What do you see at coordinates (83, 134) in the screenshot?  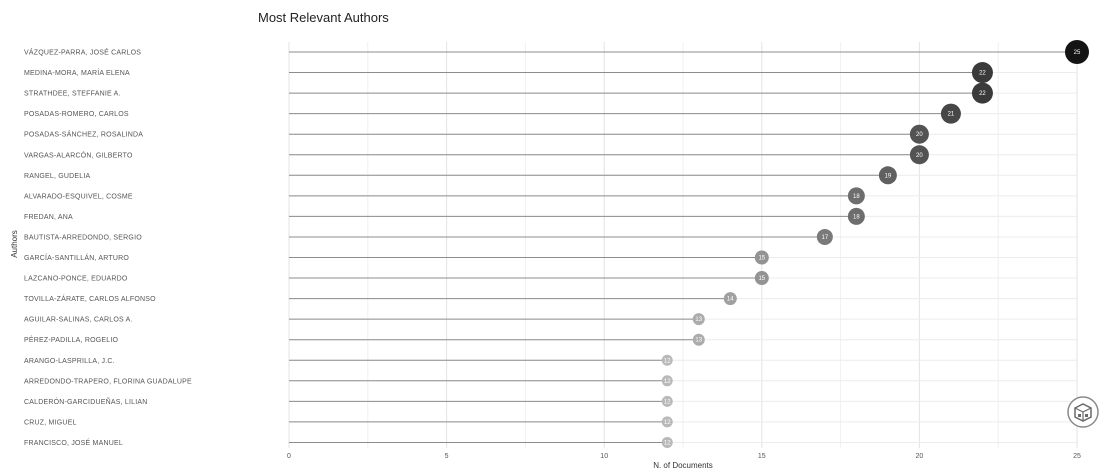 I see `author-label: POSADAS-SÁNCHEZ, ROSALINDA` at bounding box center [83, 134].